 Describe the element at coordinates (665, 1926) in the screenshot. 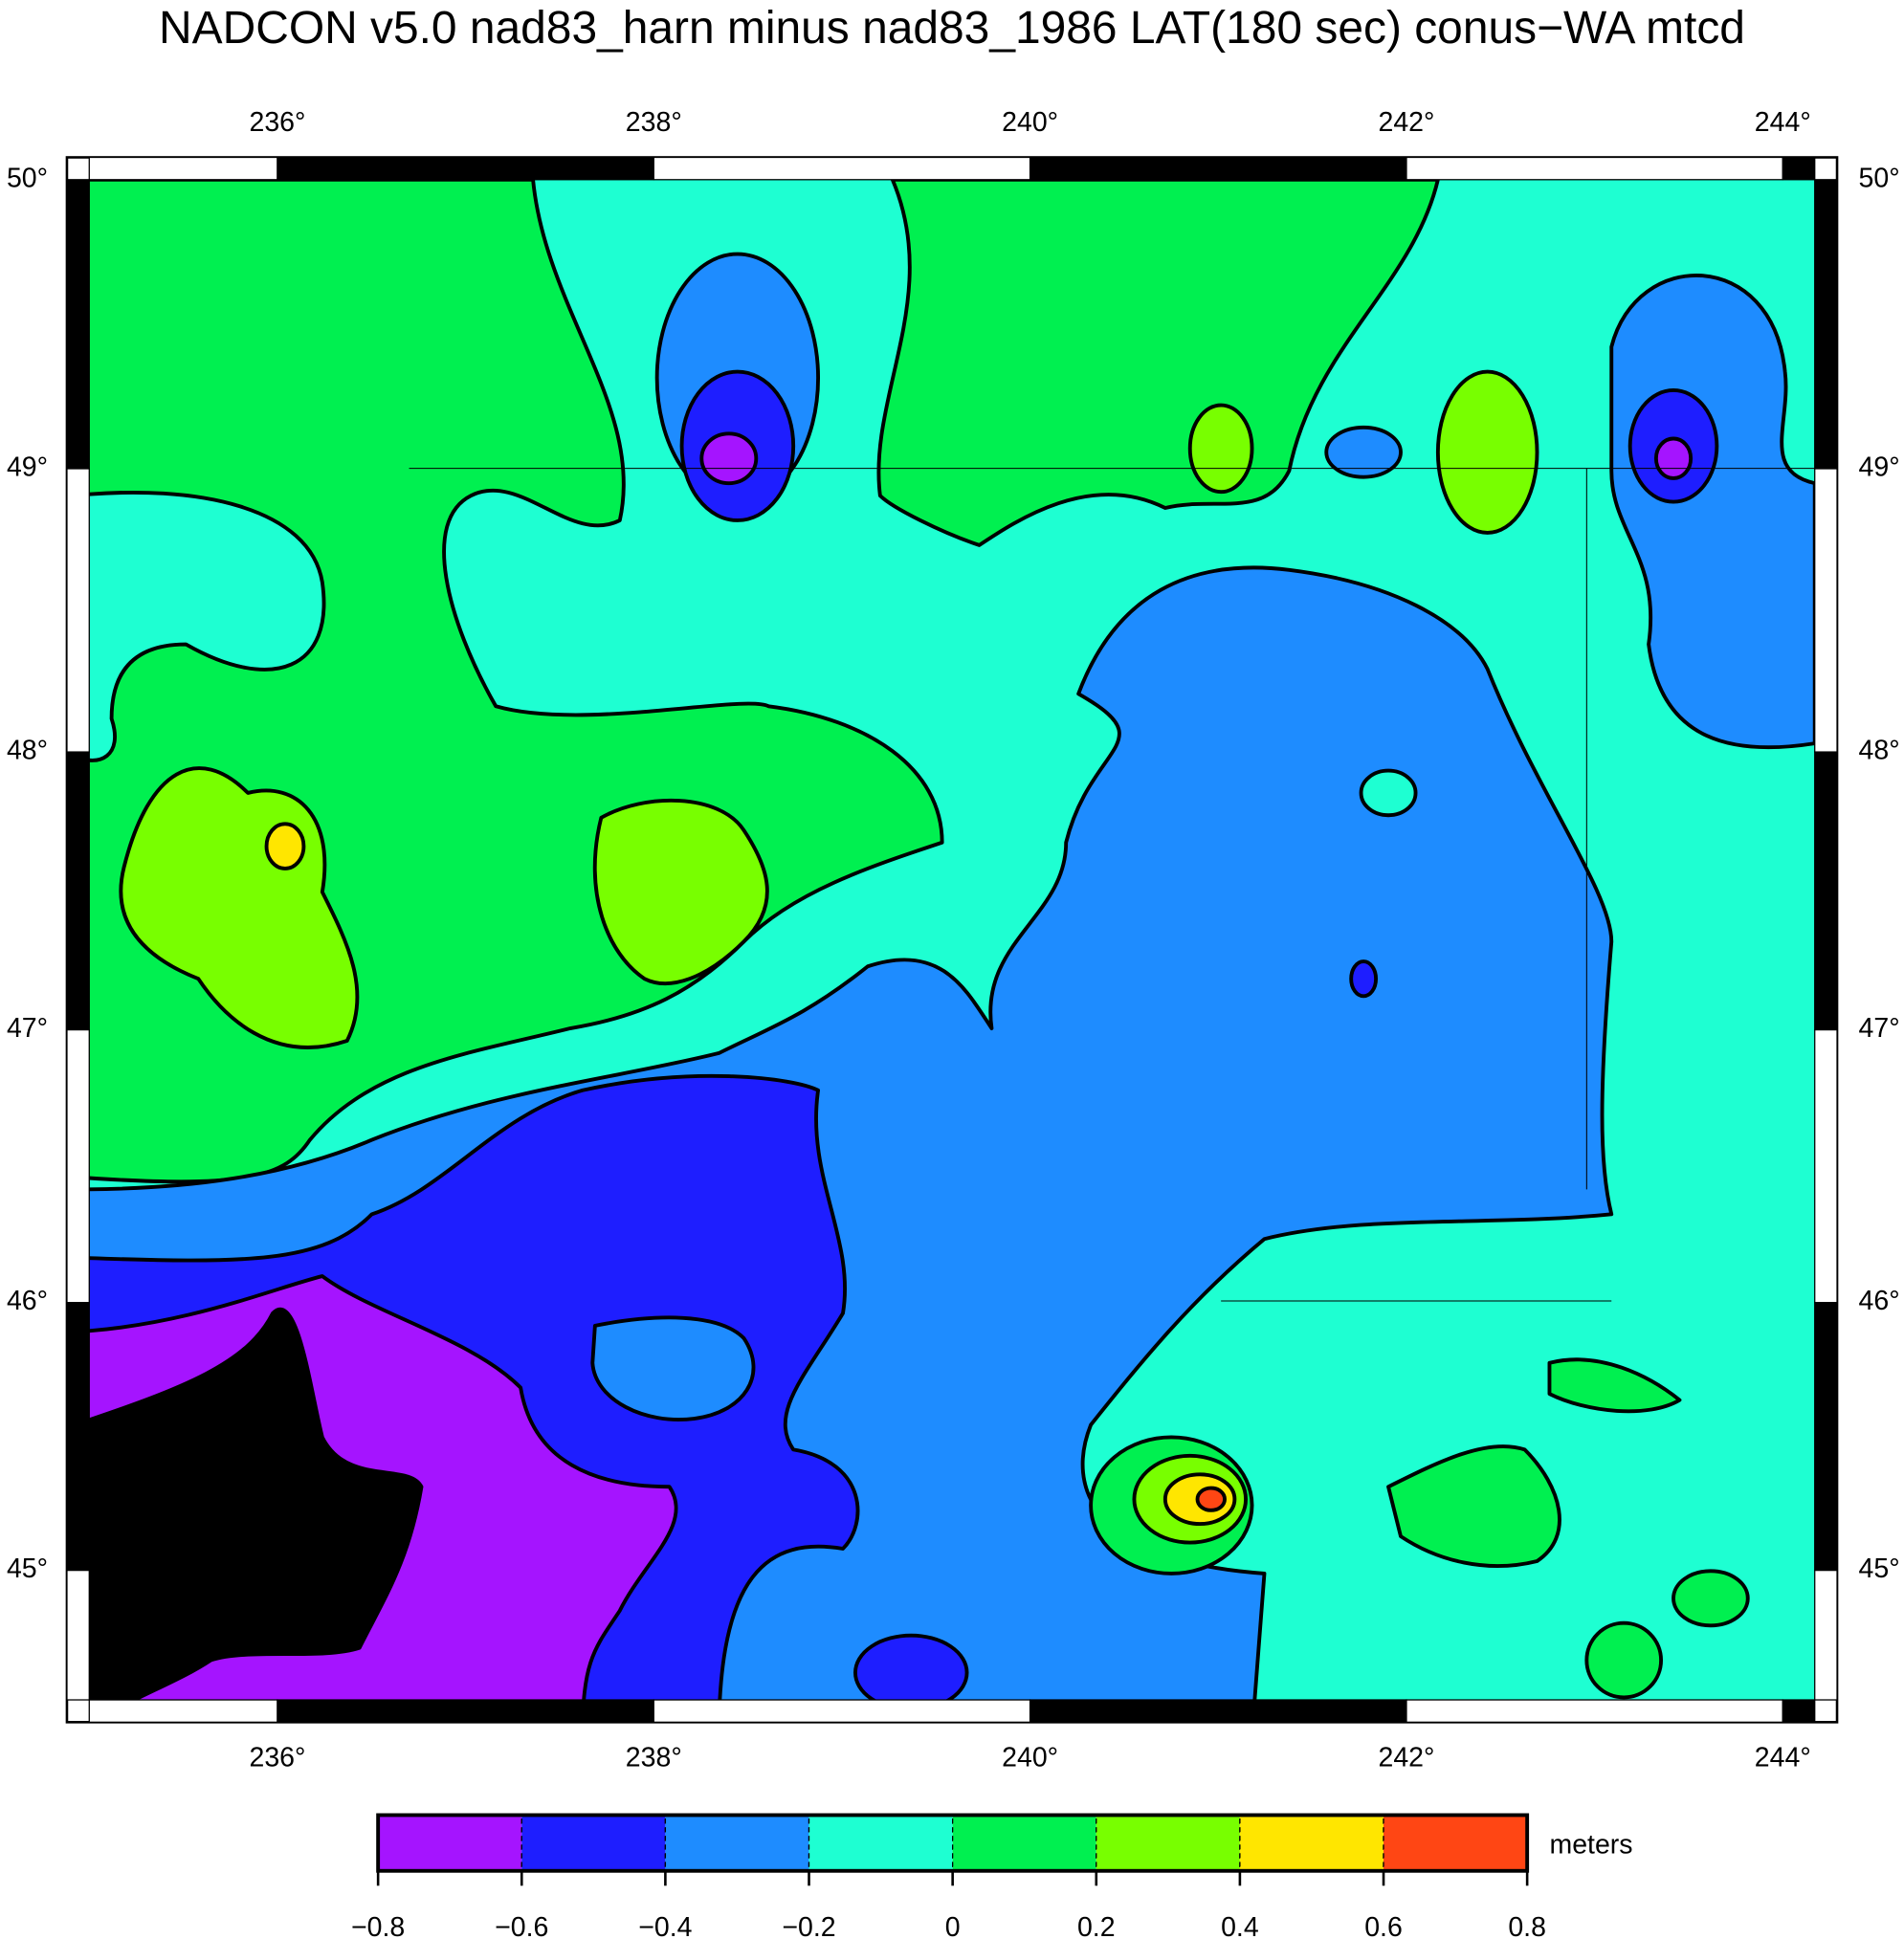

I see `colorbar-tick-label: −0.4` at that location.